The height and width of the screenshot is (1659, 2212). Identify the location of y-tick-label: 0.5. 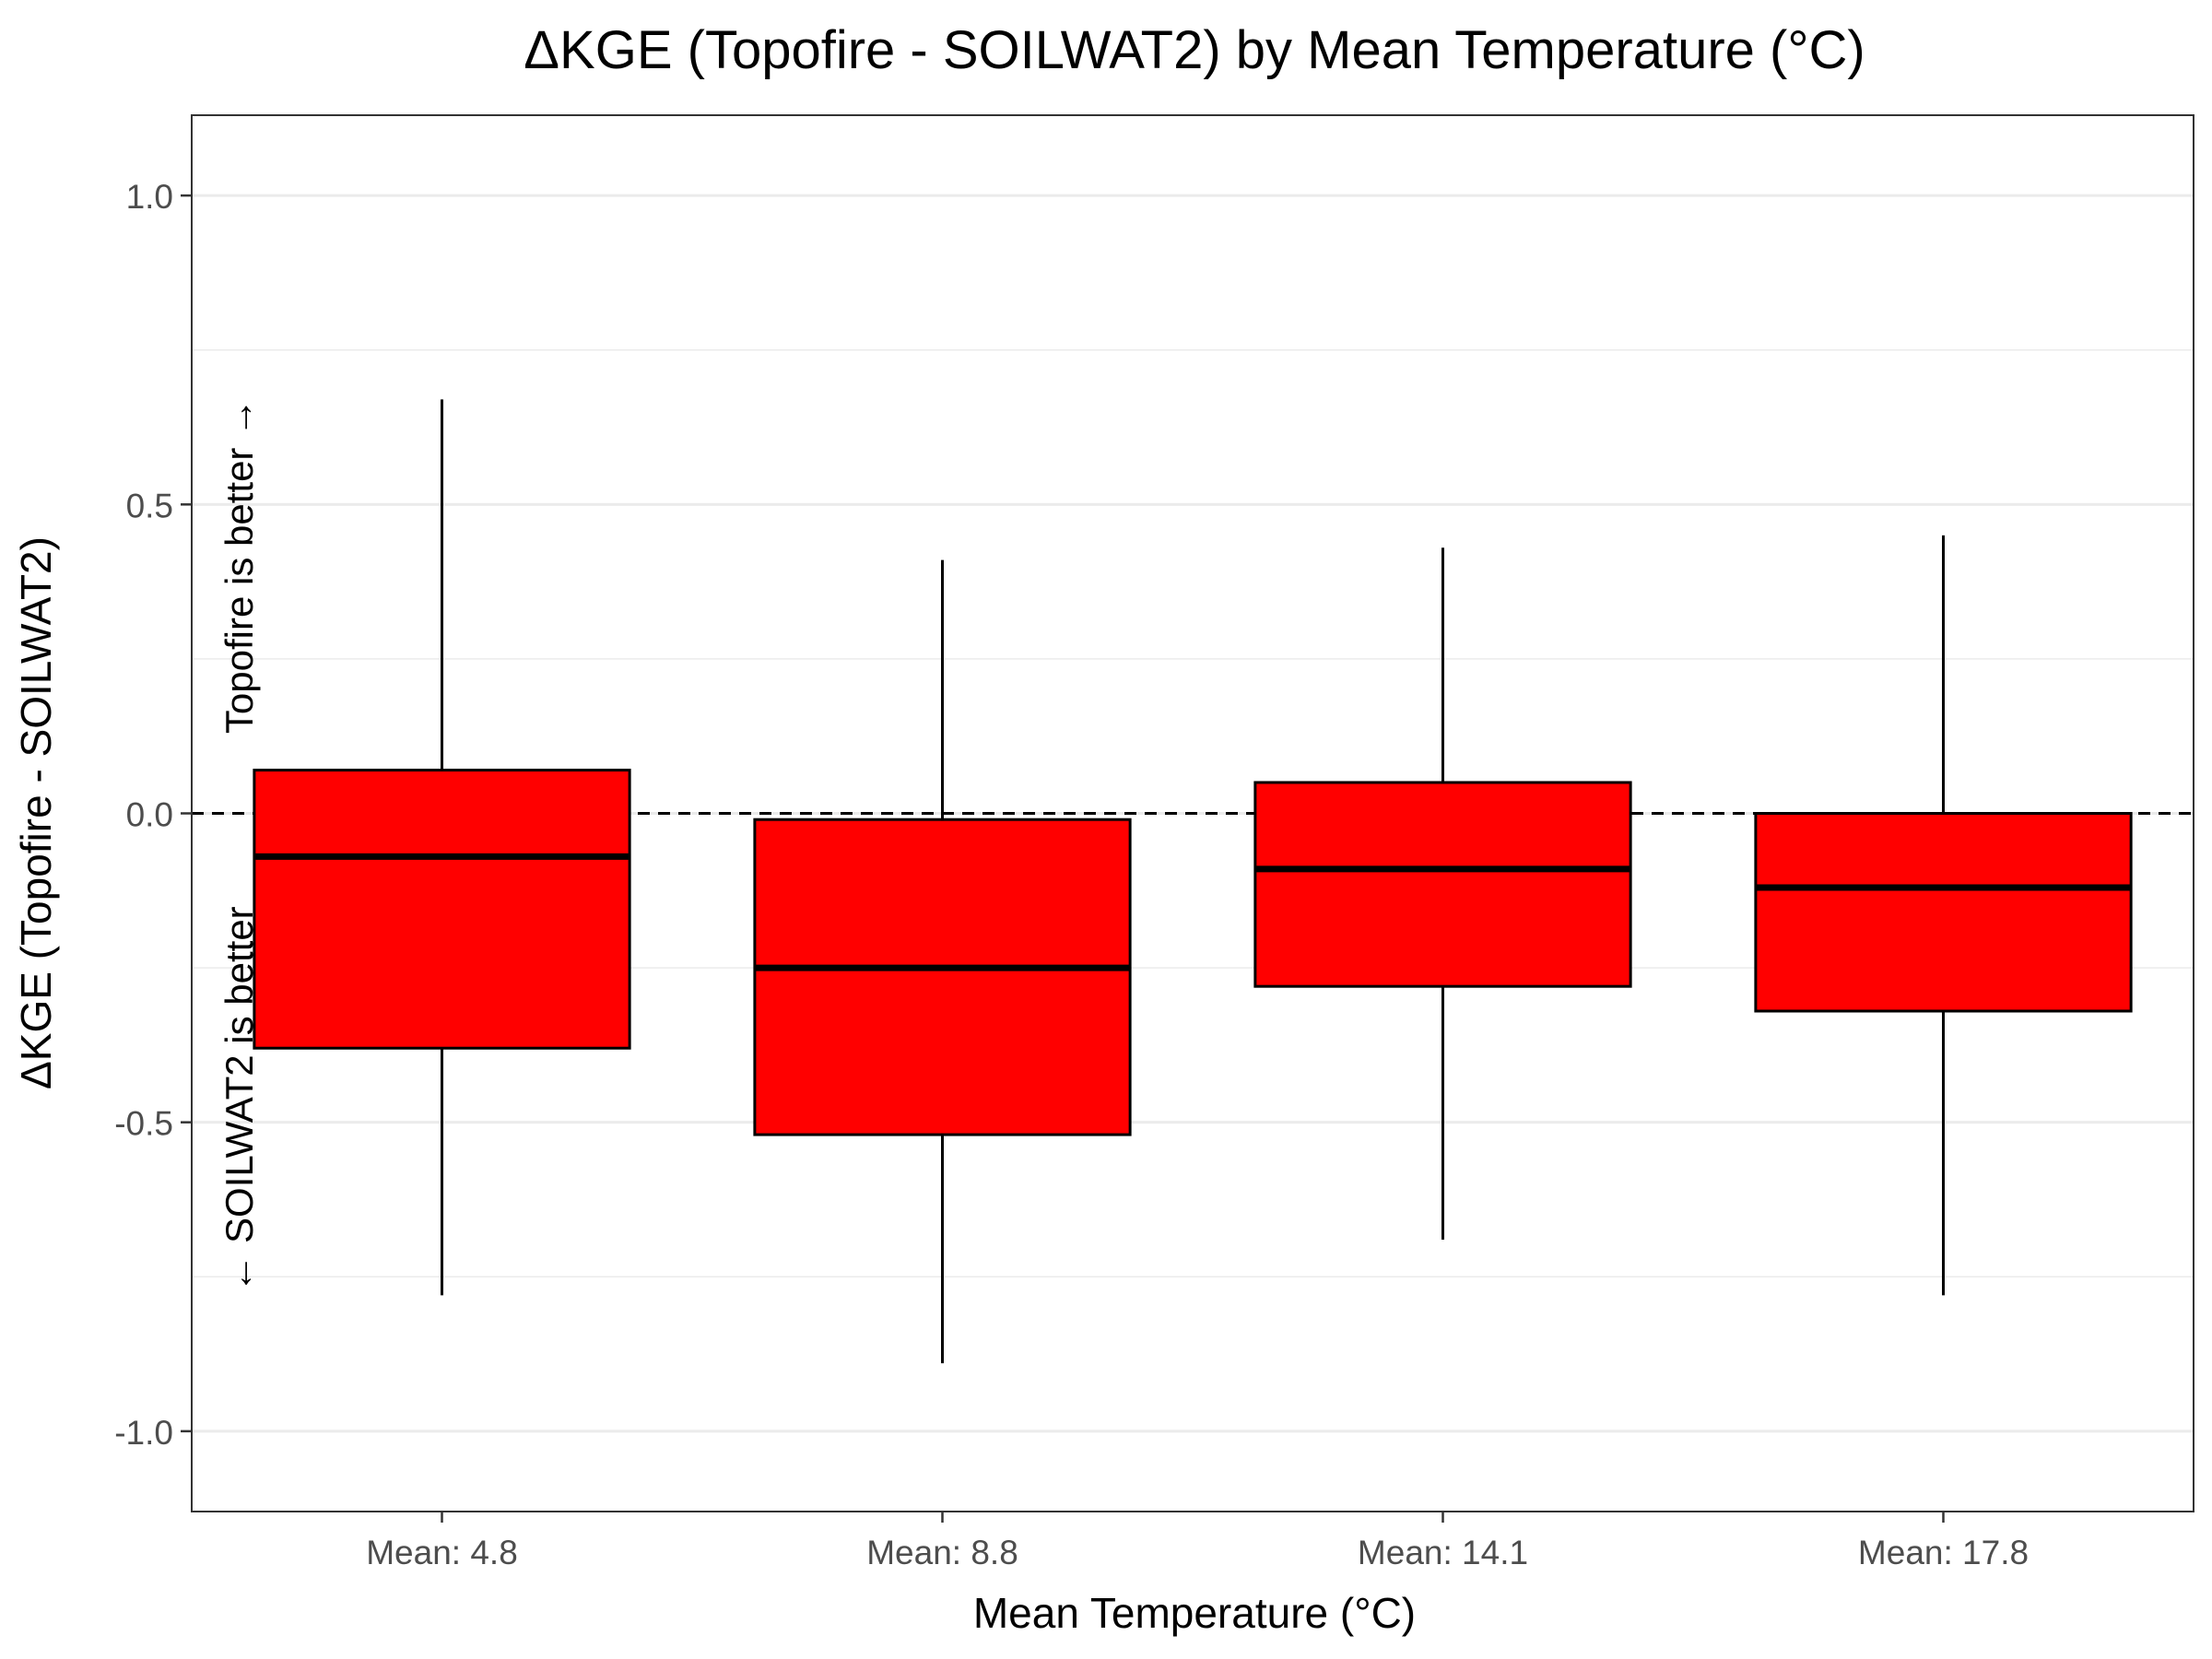
(149, 505).